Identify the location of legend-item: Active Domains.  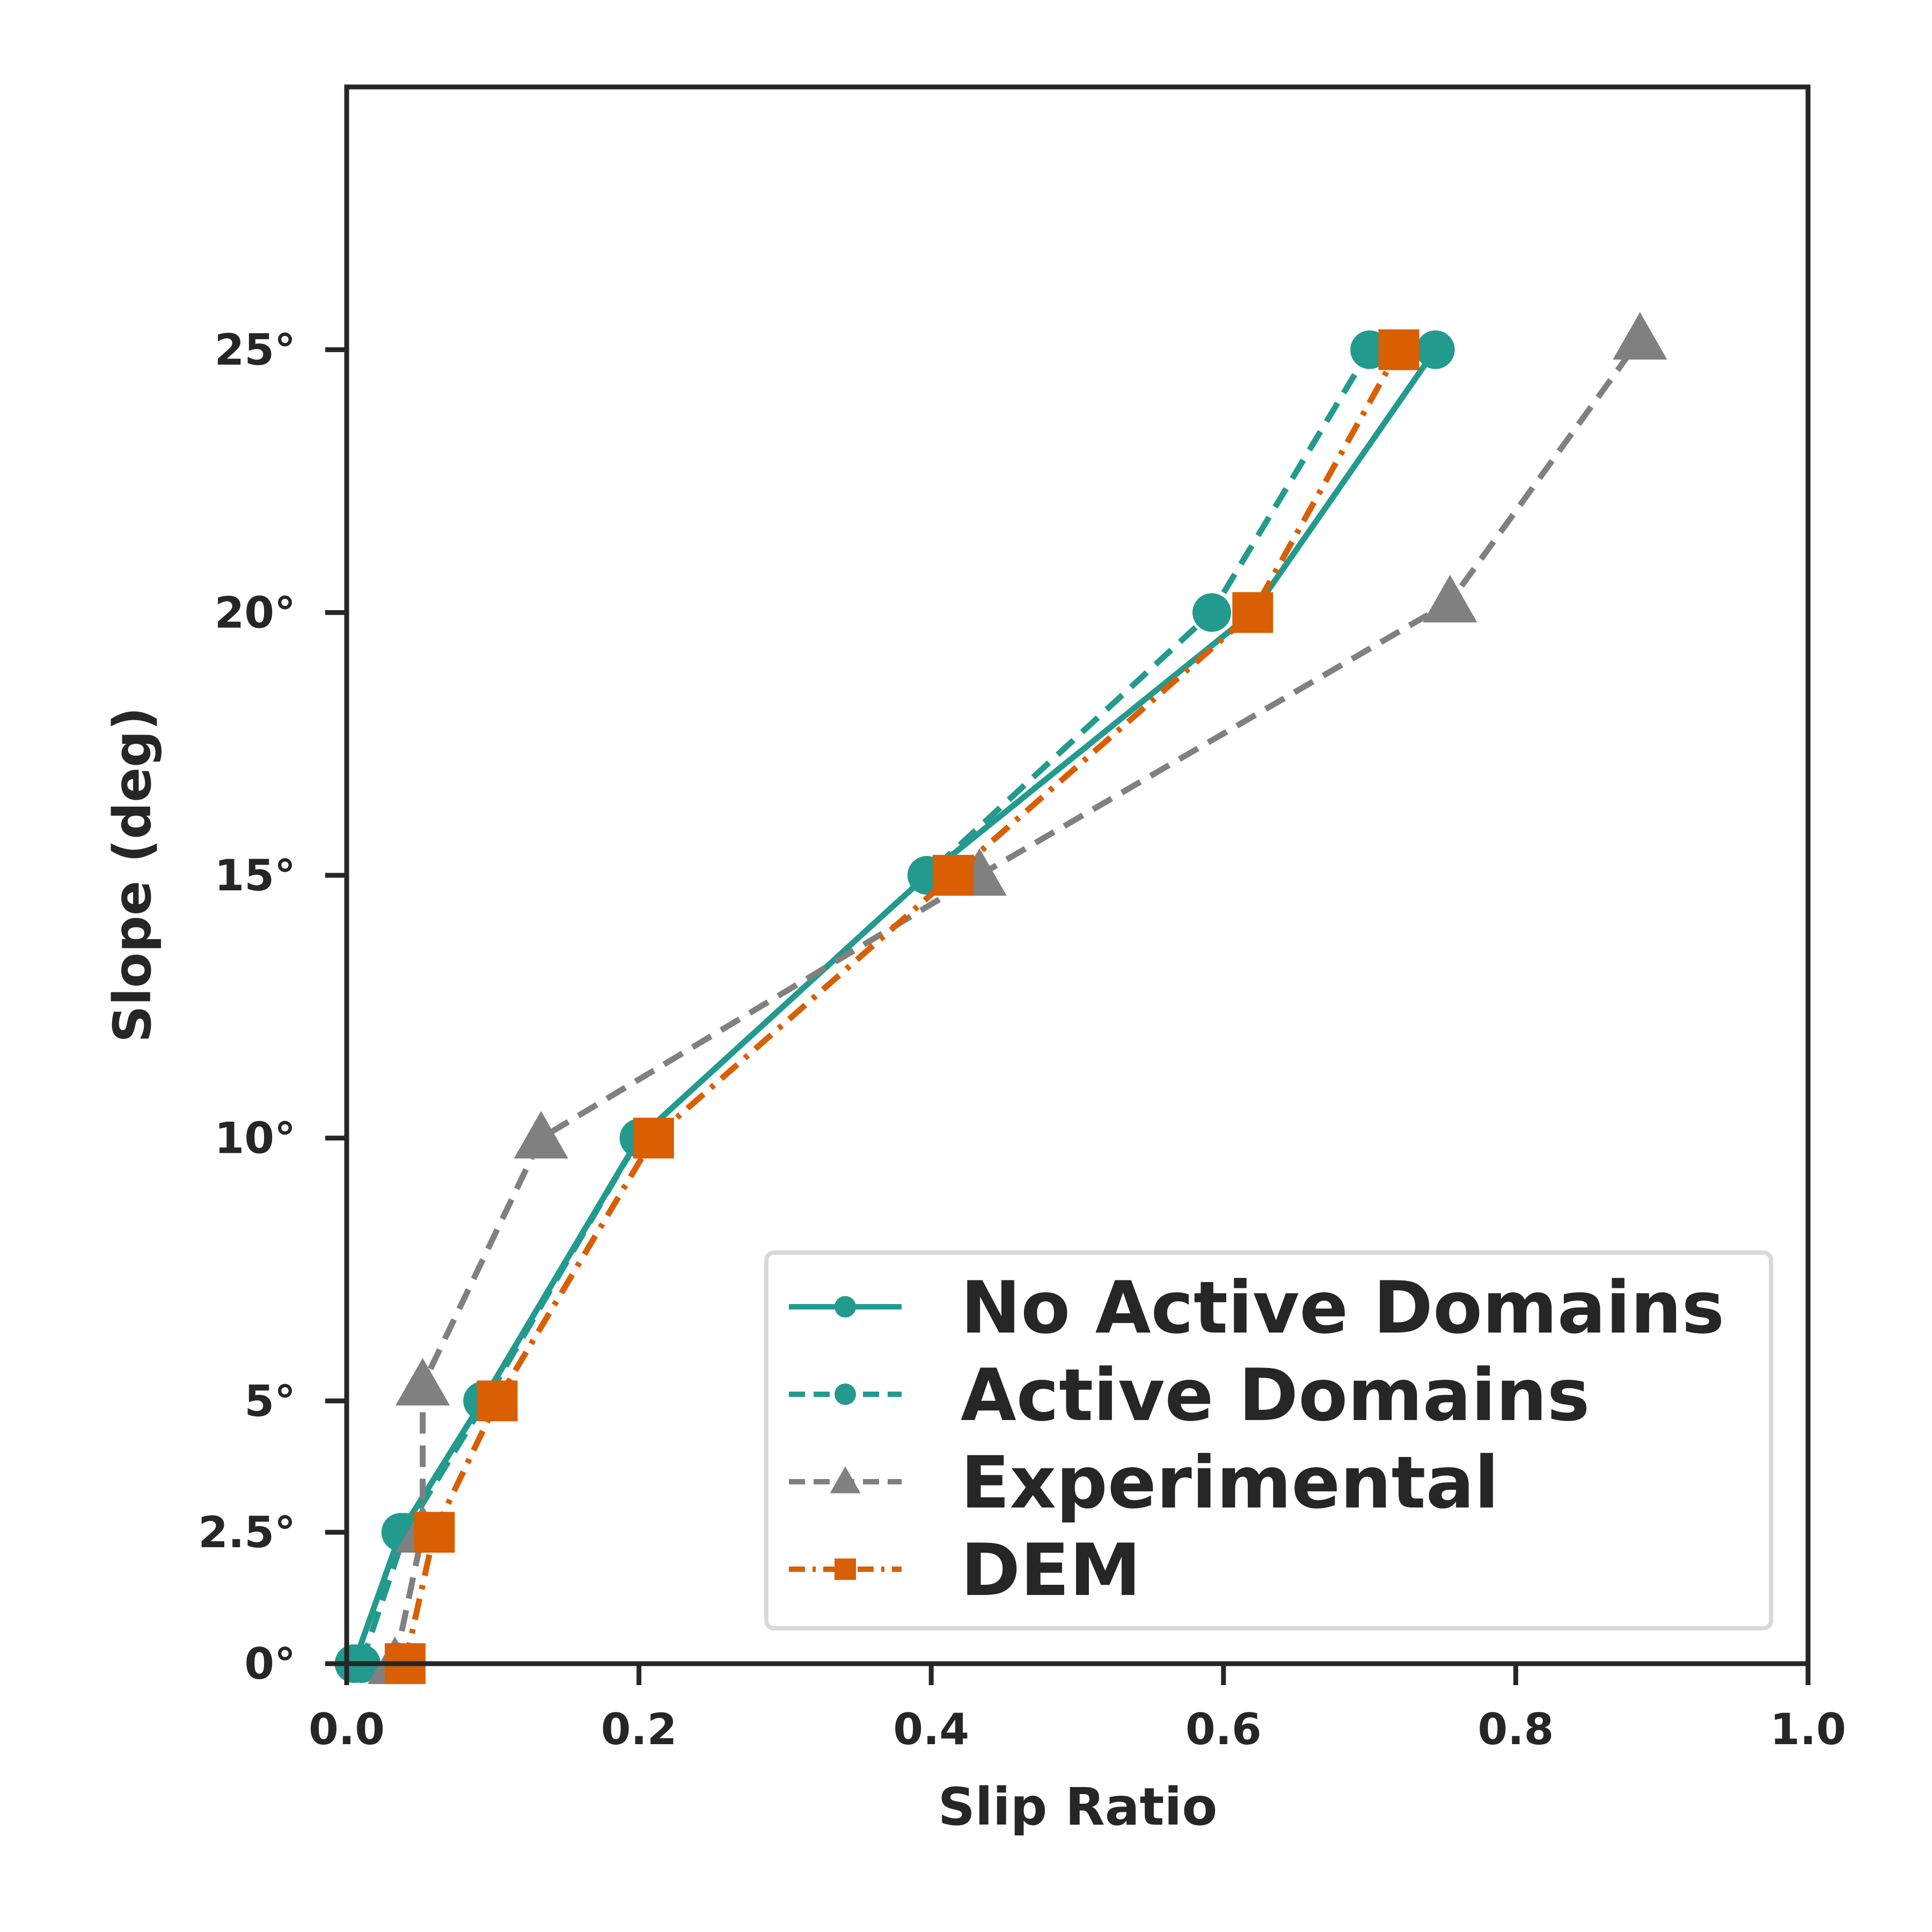
(1189, 1395).